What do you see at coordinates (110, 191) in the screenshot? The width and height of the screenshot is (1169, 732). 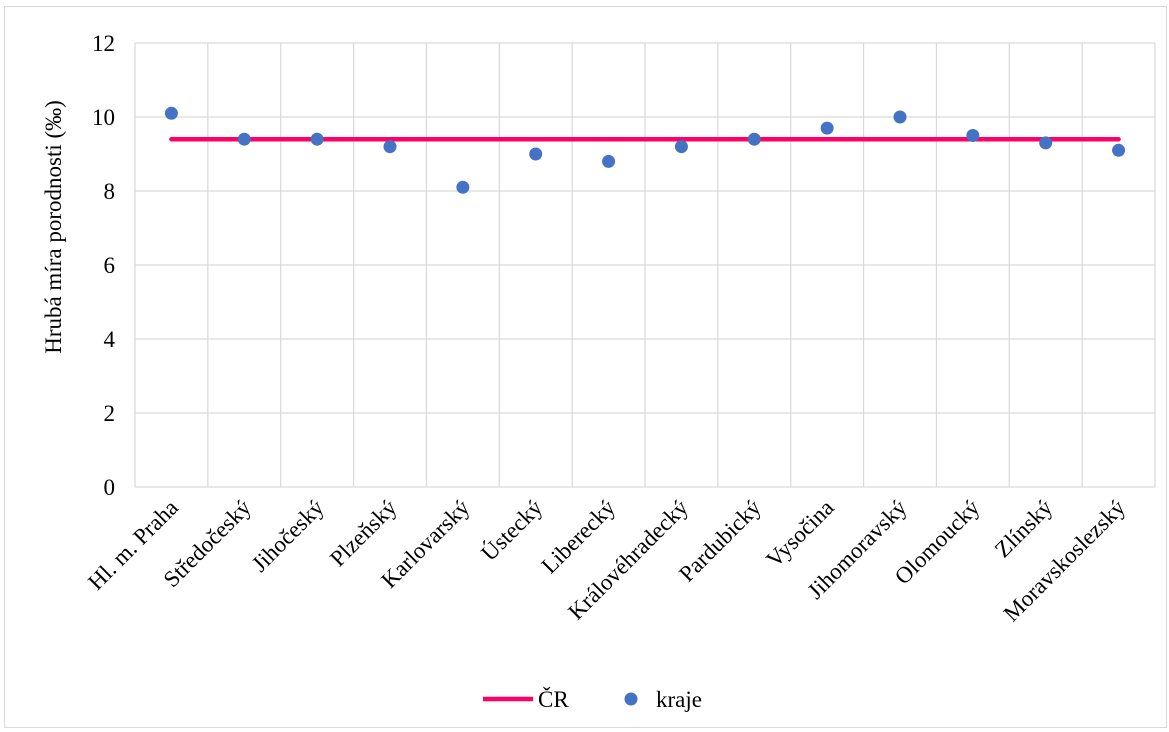 I see `y-tick-label: 8` at bounding box center [110, 191].